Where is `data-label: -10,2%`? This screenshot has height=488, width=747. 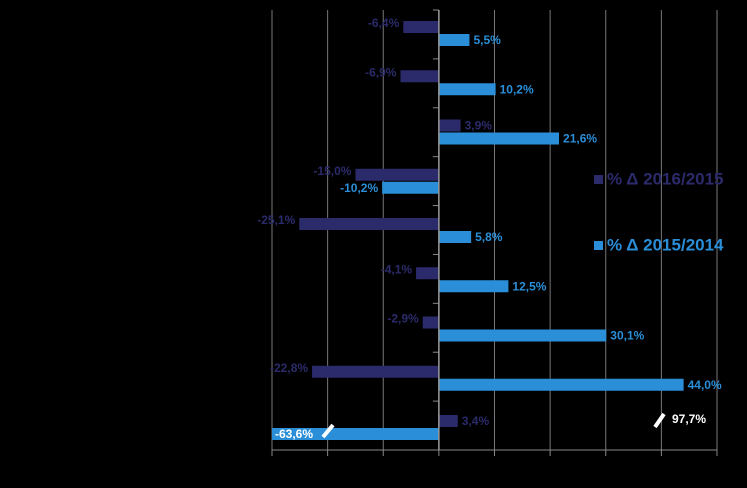
data-label: -10,2% is located at coordinates (359, 188).